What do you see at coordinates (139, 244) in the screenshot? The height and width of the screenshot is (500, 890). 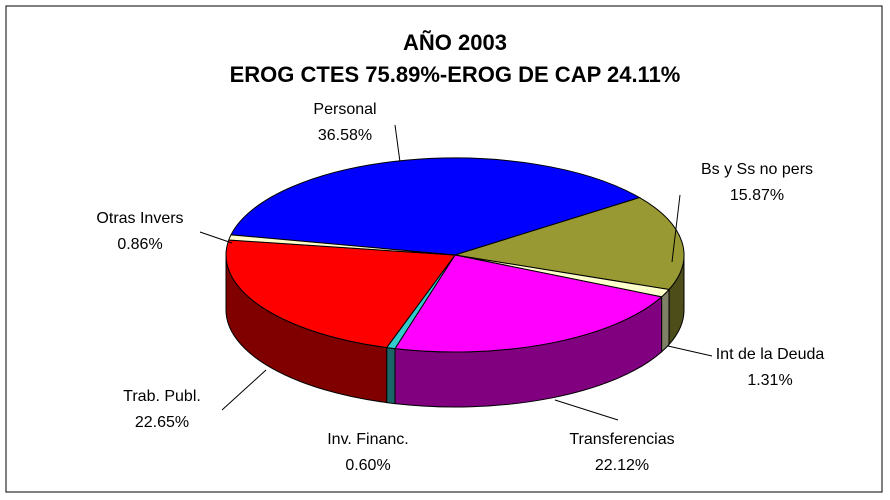 I see `slice-value-label: 0.86%` at bounding box center [139, 244].